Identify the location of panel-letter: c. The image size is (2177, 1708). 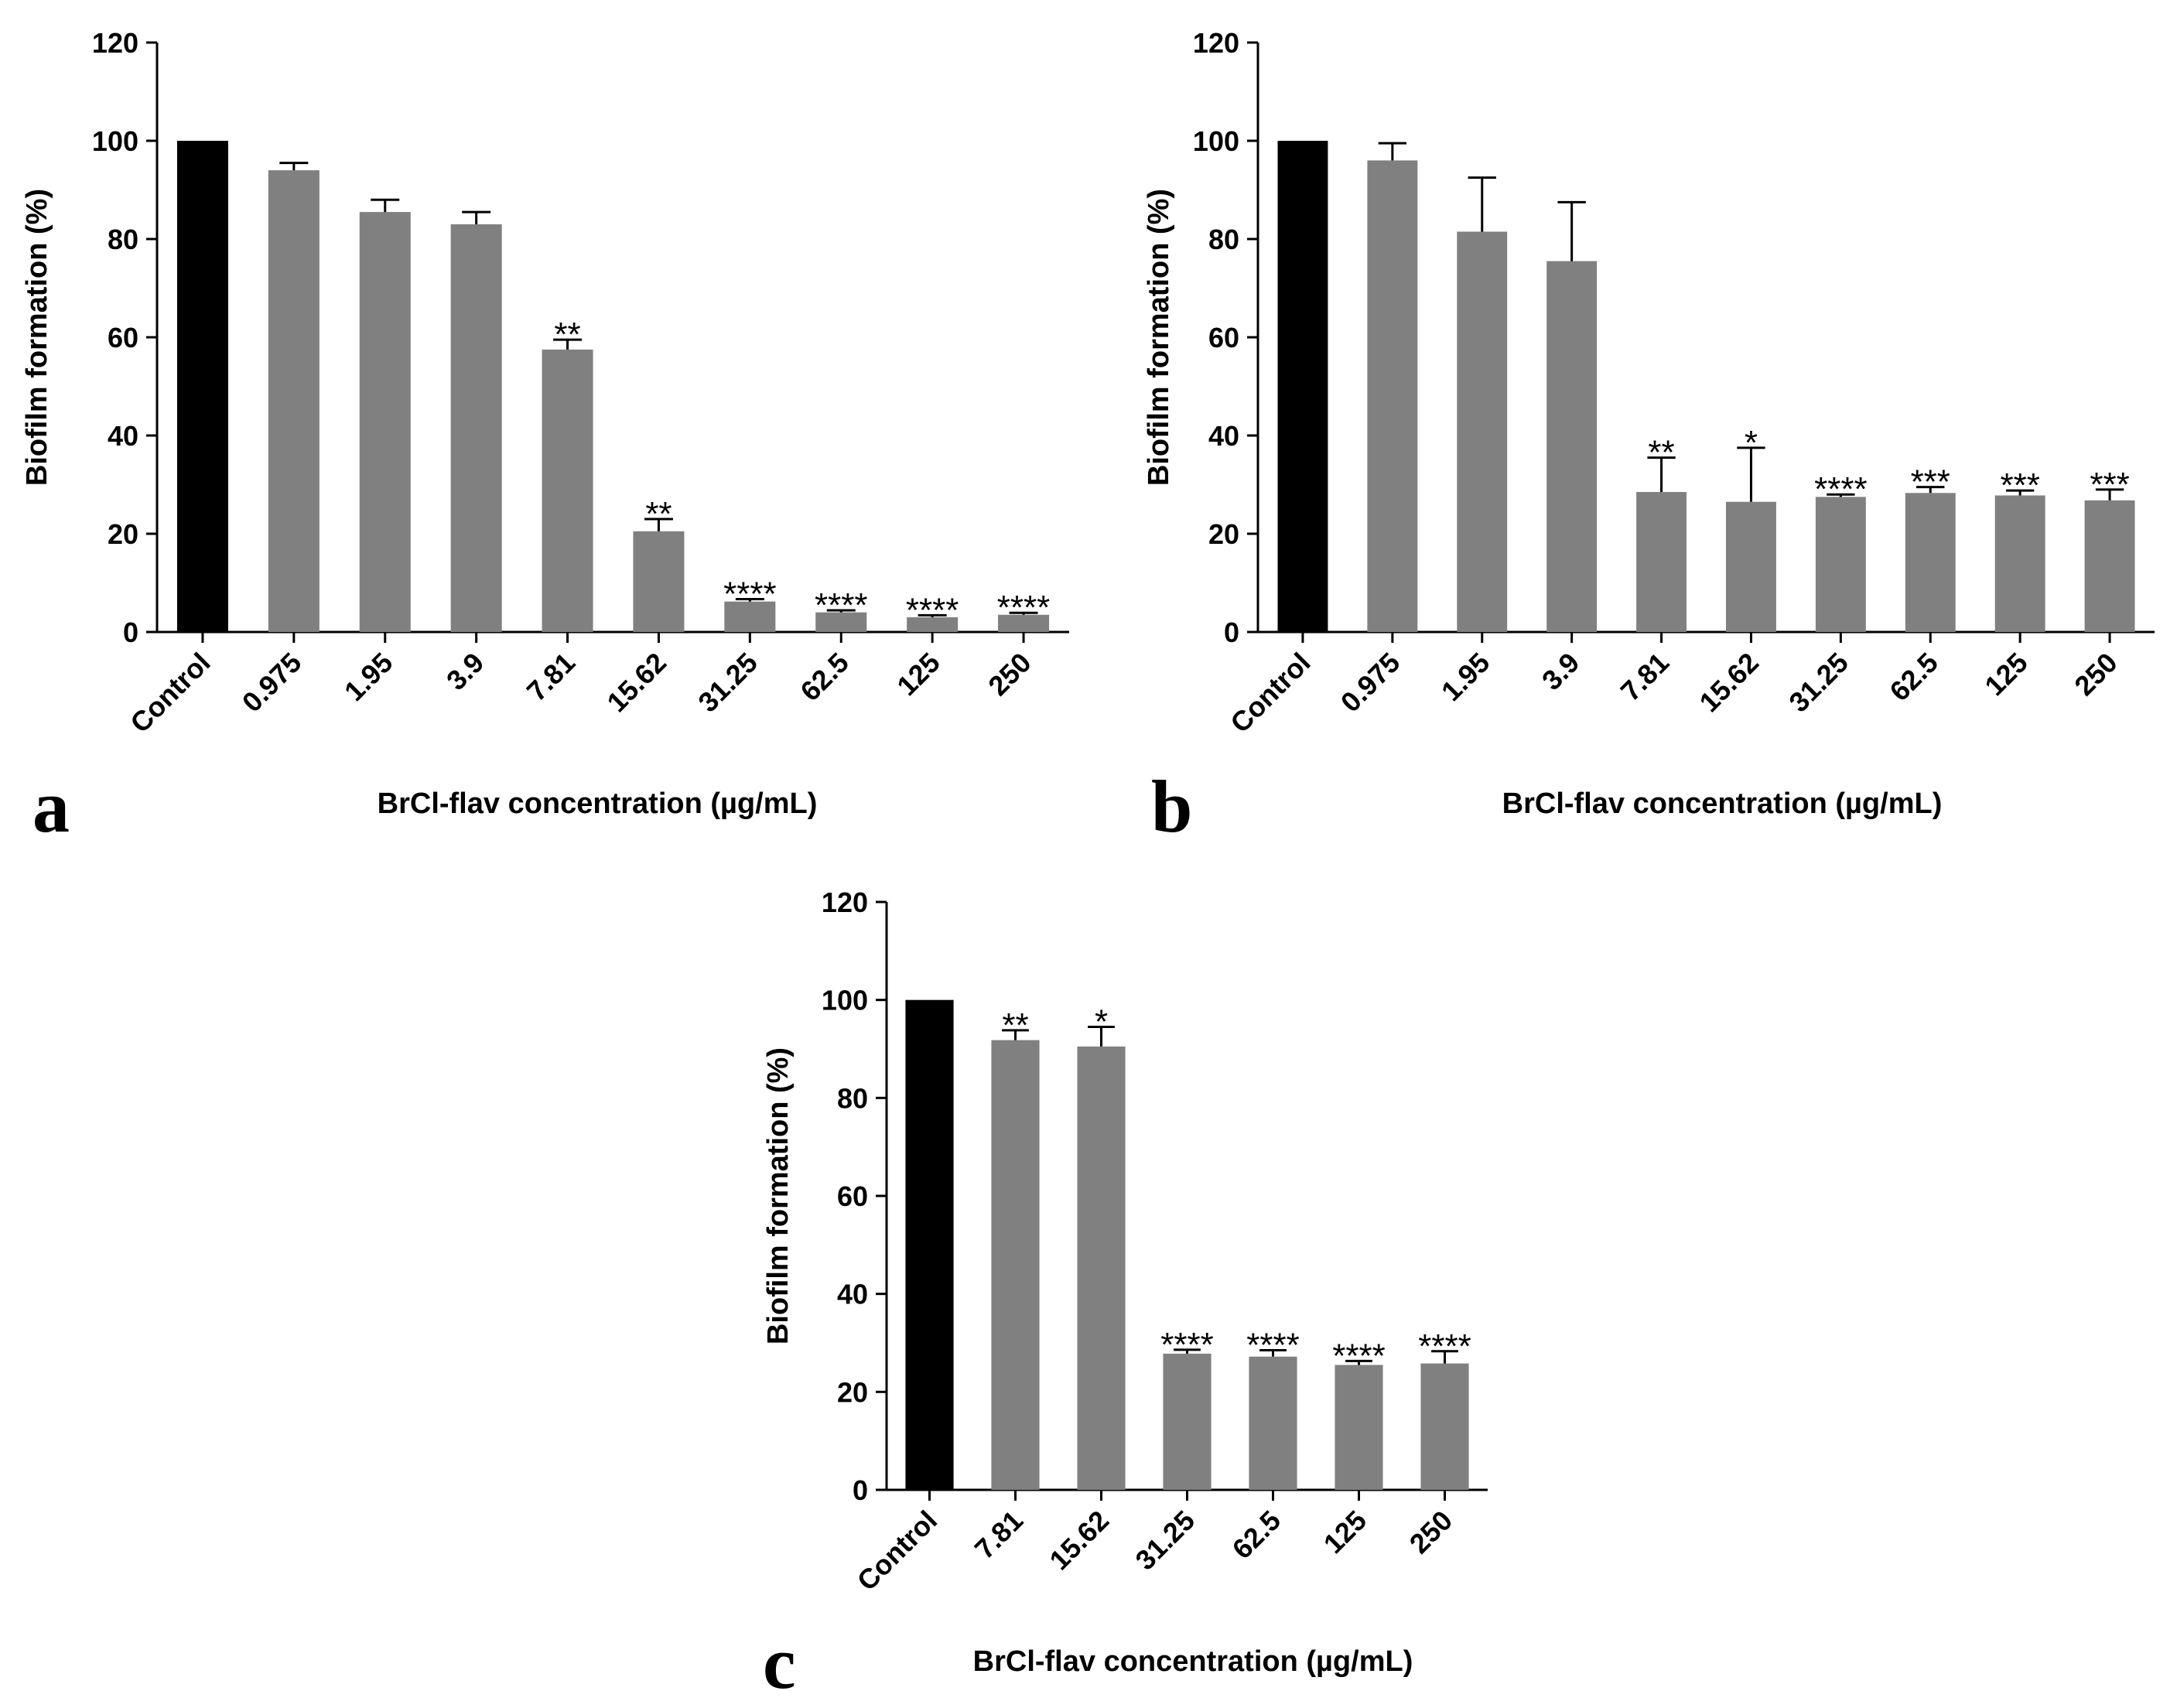
(779, 1662).